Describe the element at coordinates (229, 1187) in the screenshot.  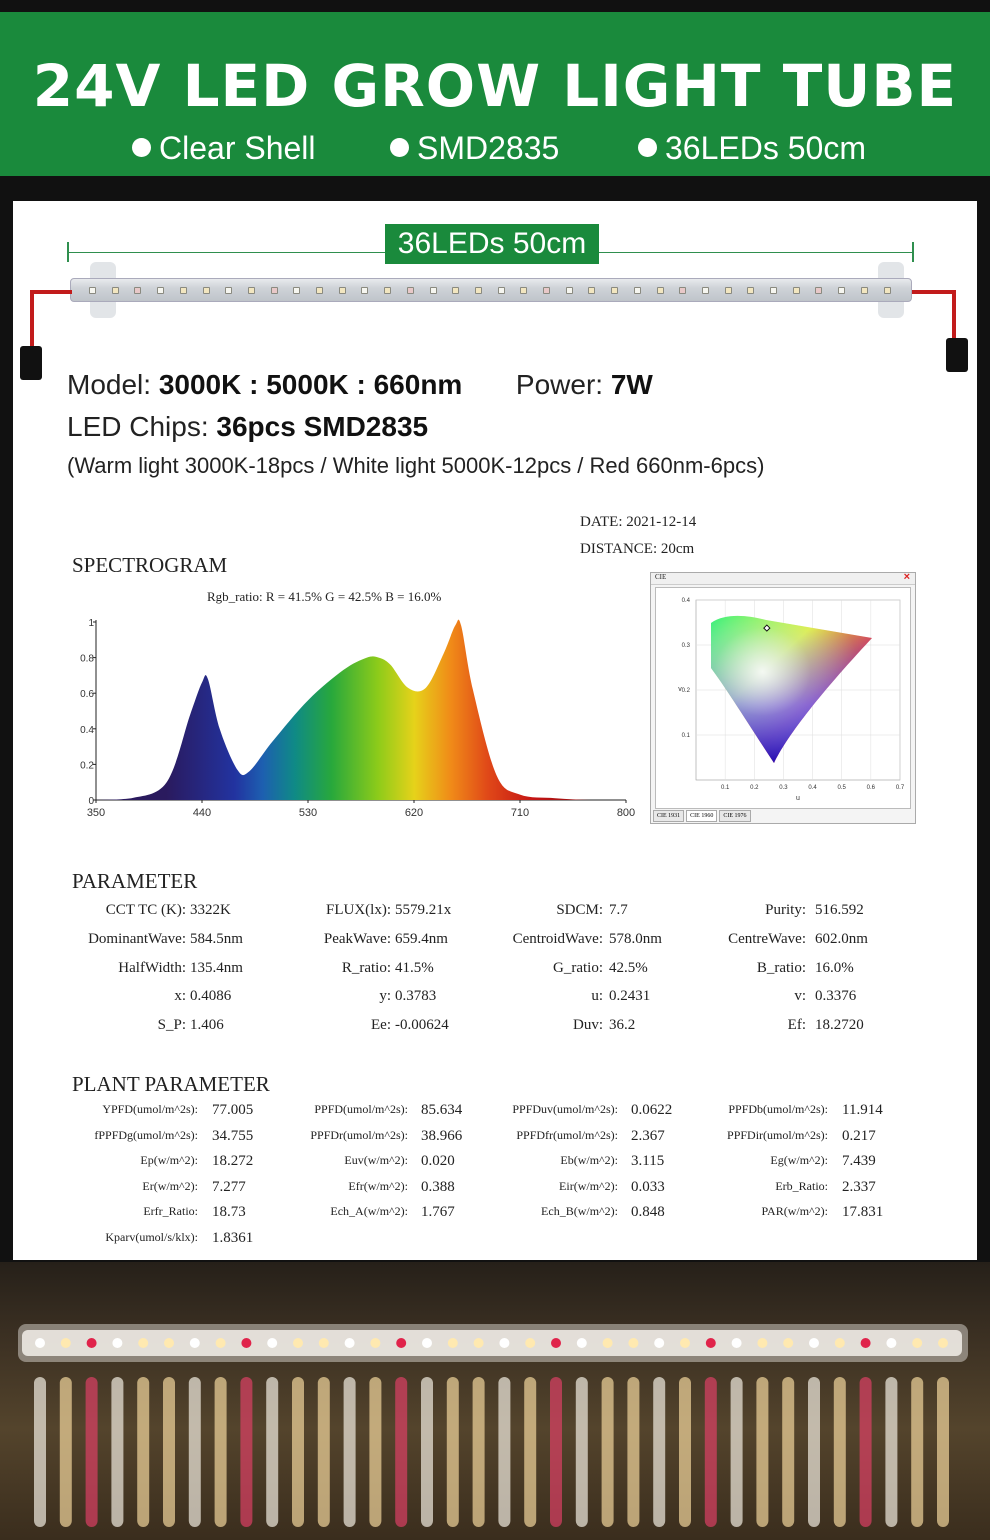
I see `param-value: 7.277` at that location.